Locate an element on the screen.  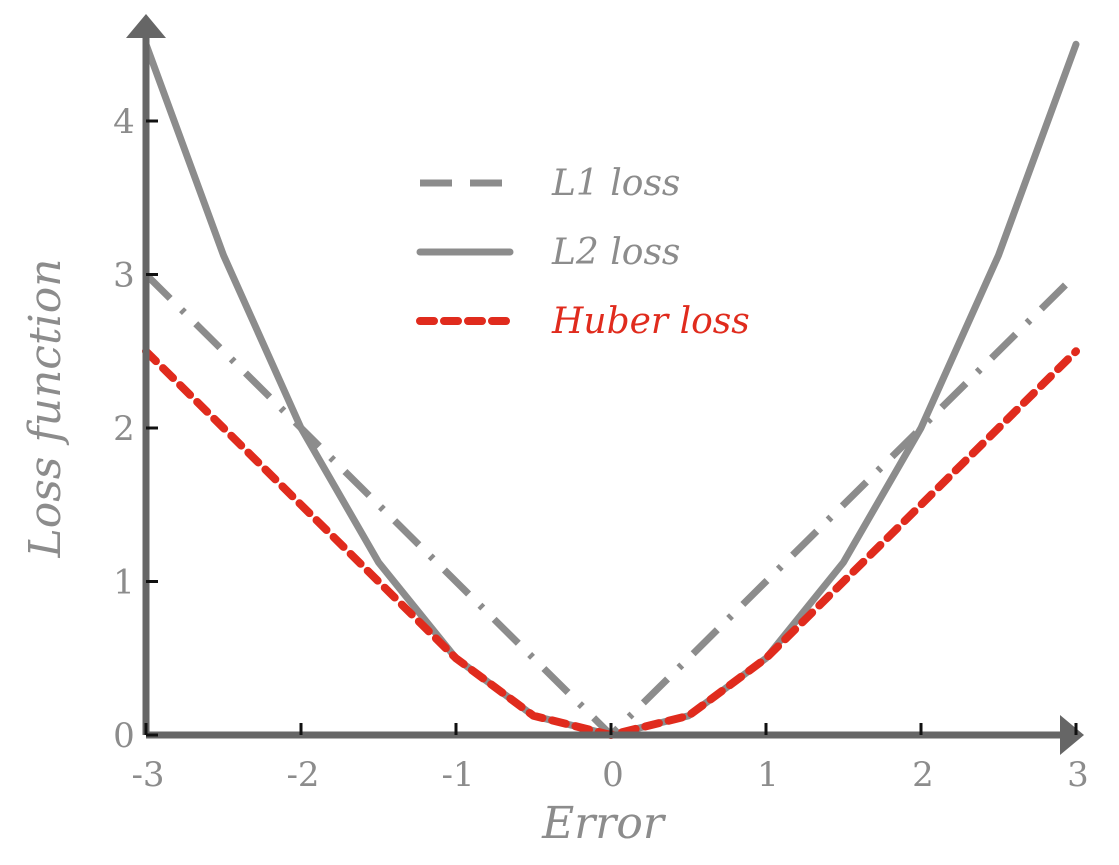
y-tick-label: 0 is located at coordinates (124, 736).